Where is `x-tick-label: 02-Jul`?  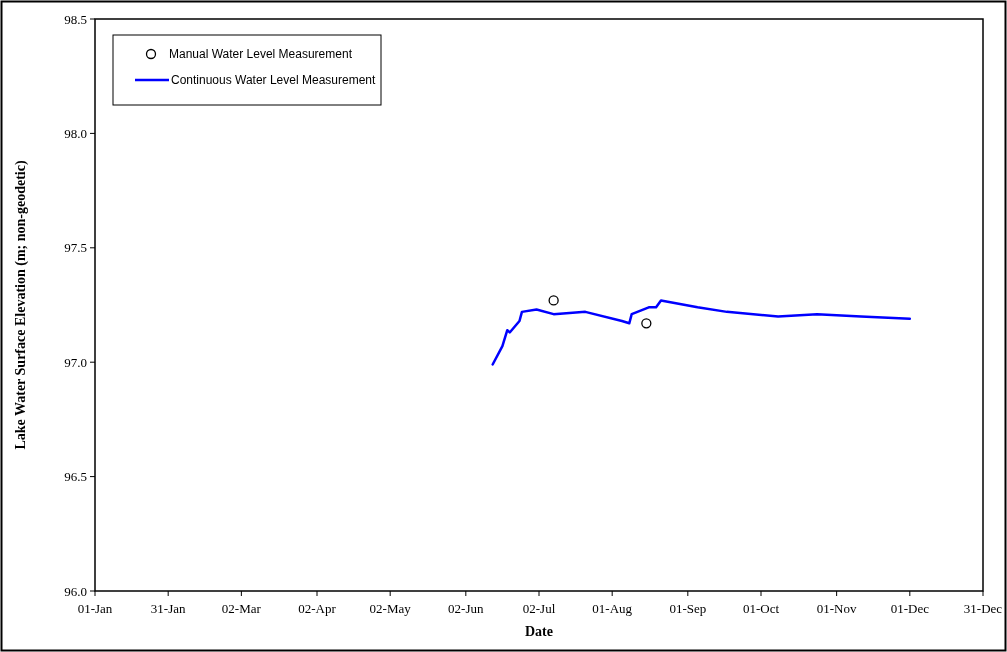
x-tick-label: 02-Jul is located at coordinates (539, 608).